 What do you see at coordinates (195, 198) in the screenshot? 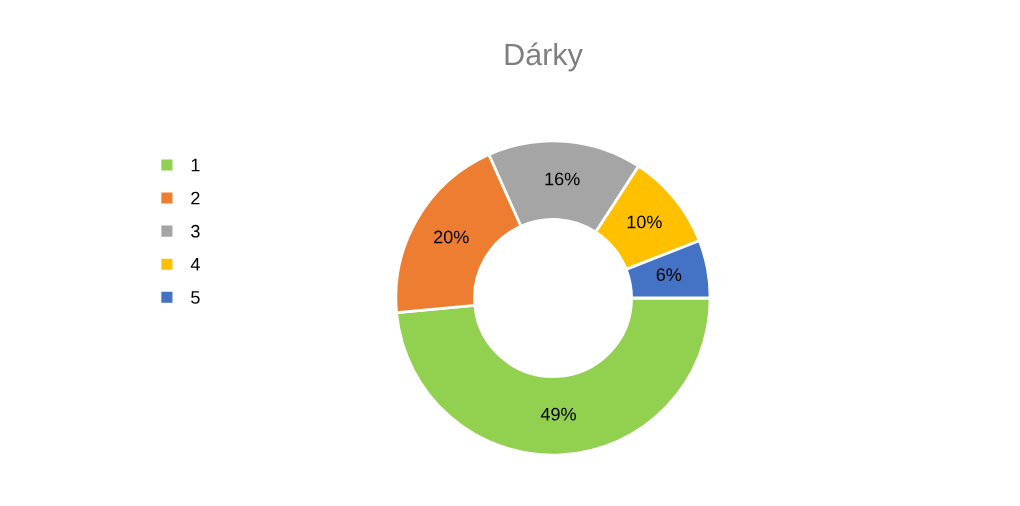
I see `legend-label: 2` at bounding box center [195, 198].